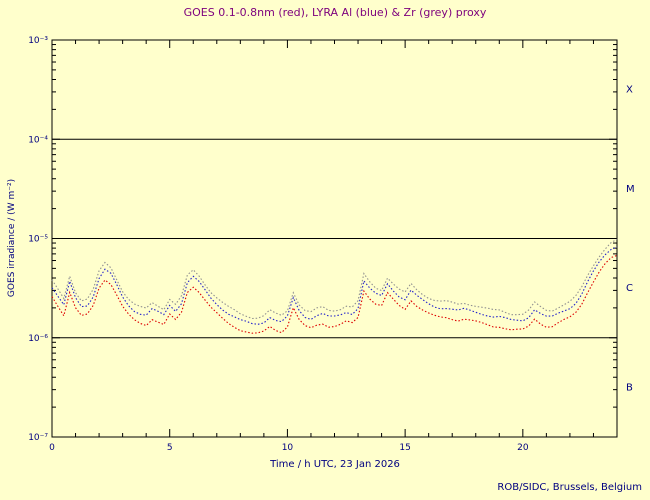 The height and width of the screenshot is (500, 650). Describe the element at coordinates (52, 448) in the screenshot. I see `x-tick-label: 0` at that location.